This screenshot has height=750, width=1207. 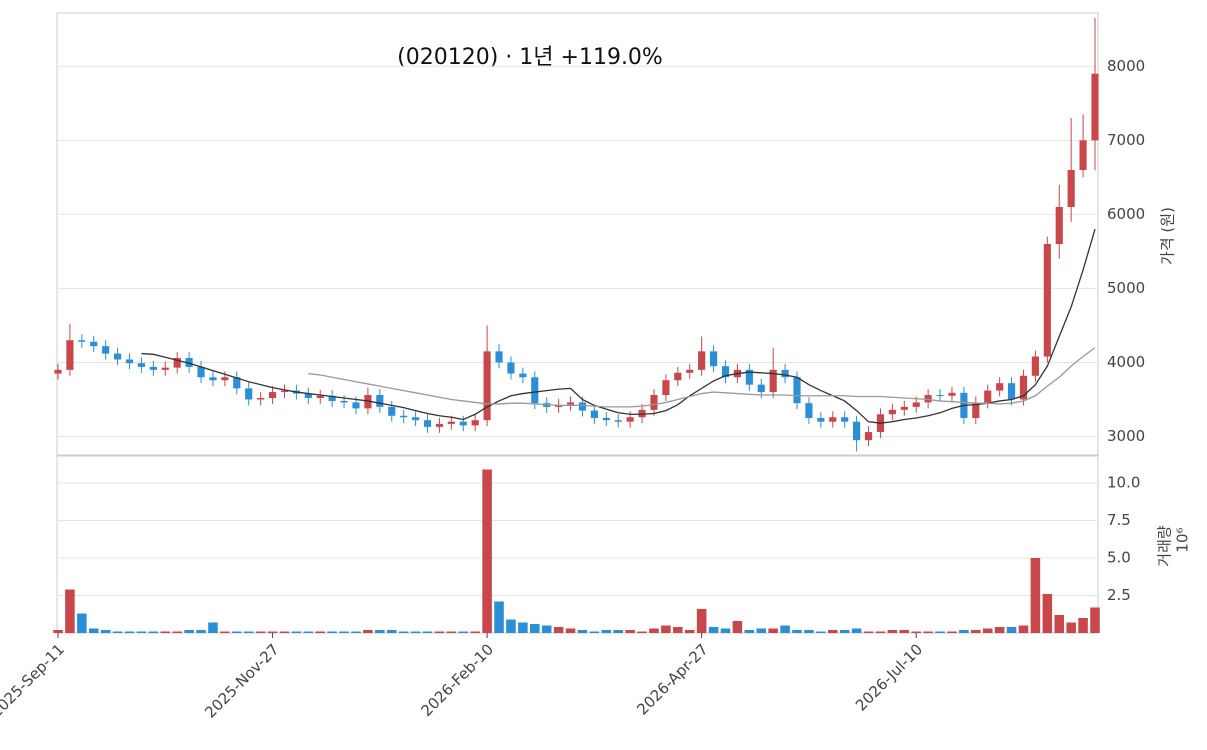 What do you see at coordinates (1183, 539) in the screenshot?
I see `volume-unit: 10⁶` at bounding box center [1183, 539].